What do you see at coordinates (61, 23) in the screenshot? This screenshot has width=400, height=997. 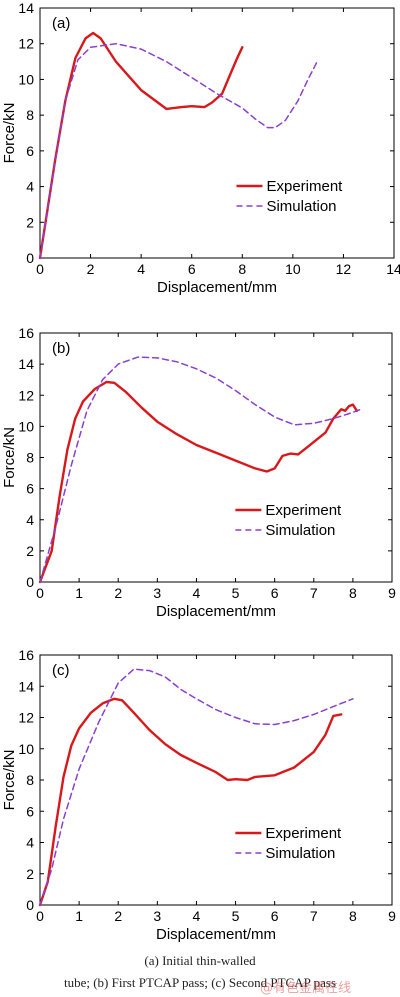 I see `panel-label: (a)` at bounding box center [61, 23].